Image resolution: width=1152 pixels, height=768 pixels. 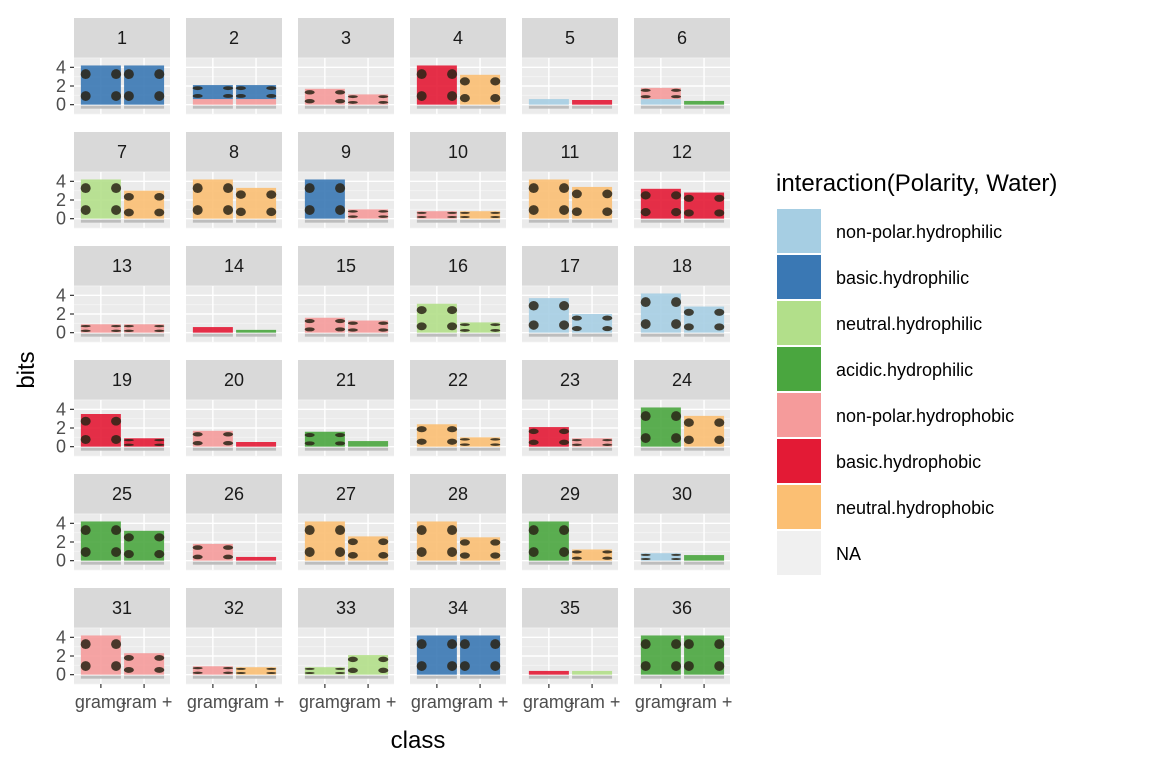 I want to click on facet-panel: 36 gram -gram +, so click(x=683, y=650).